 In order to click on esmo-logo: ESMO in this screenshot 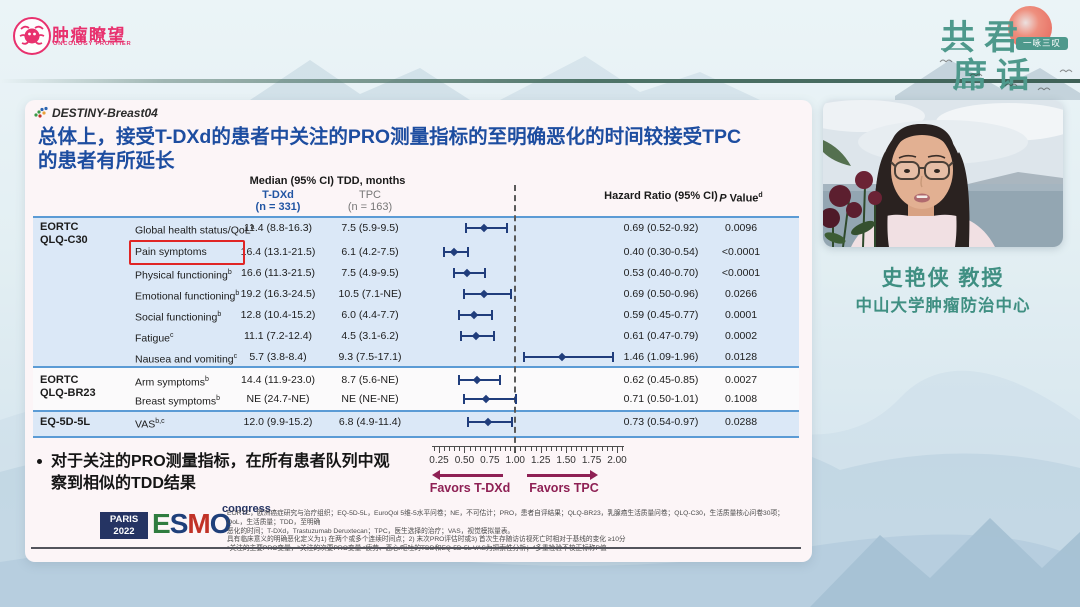, I will do `click(192, 524)`.